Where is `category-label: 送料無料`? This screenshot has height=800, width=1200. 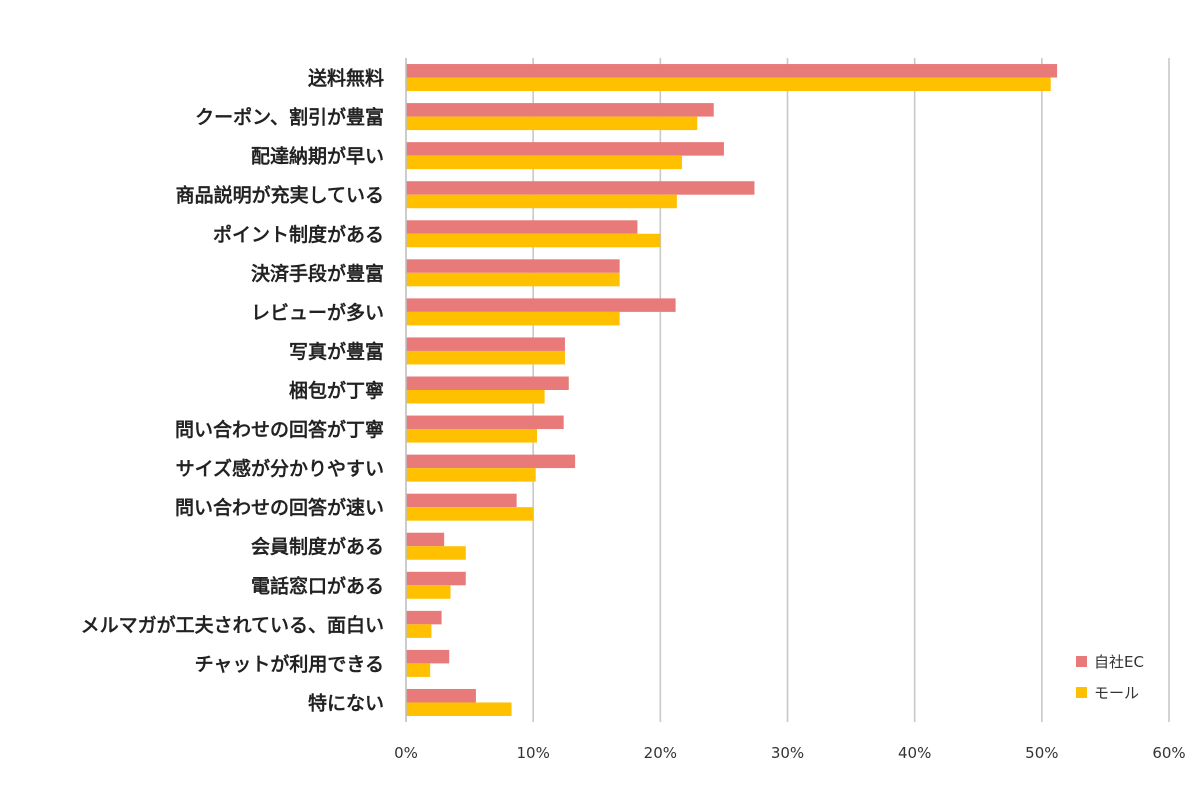
category-label: 送料無料 is located at coordinates (346, 78).